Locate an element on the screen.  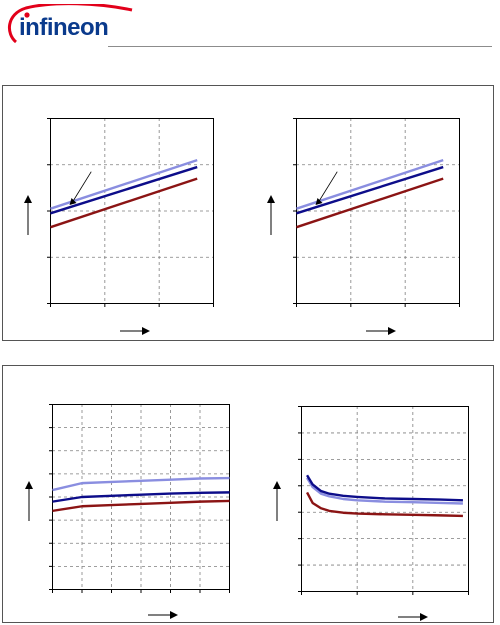
logo-wordmark: infineon is located at coordinates (63, 27).